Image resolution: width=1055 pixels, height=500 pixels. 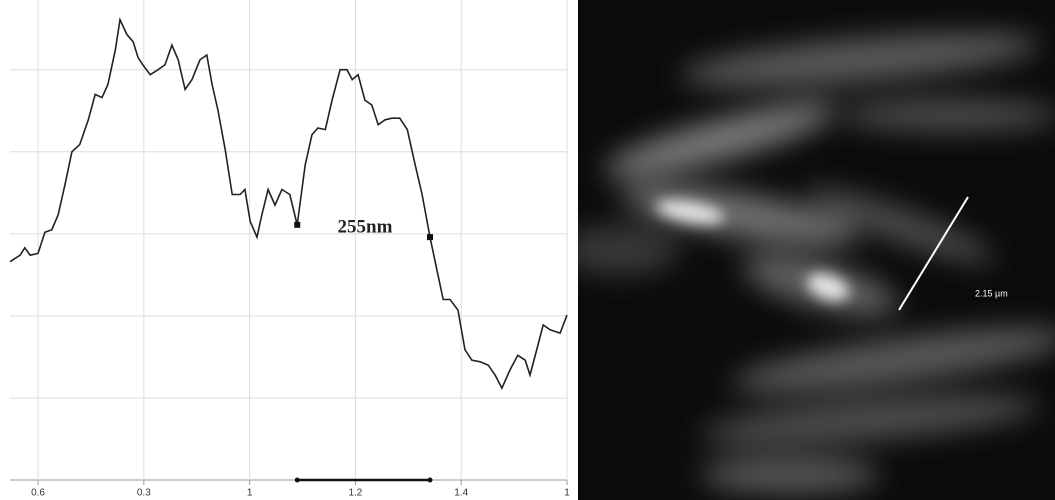 I want to click on x-tick-label: 1.2, so click(x=355, y=493).